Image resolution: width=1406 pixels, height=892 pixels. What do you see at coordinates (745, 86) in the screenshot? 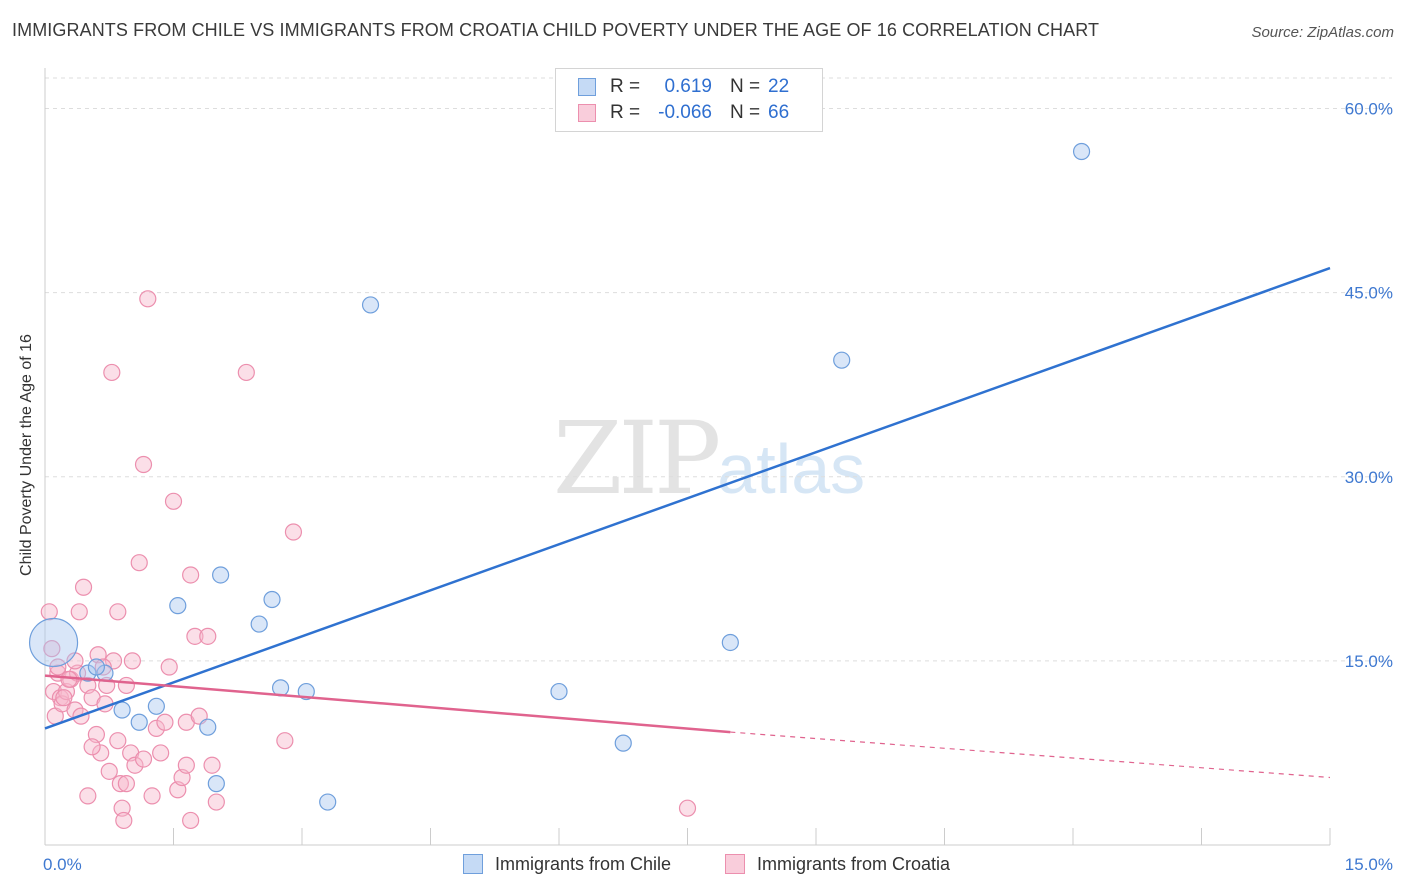
I see `chile-n-label: N =` at bounding box center [745, 86].